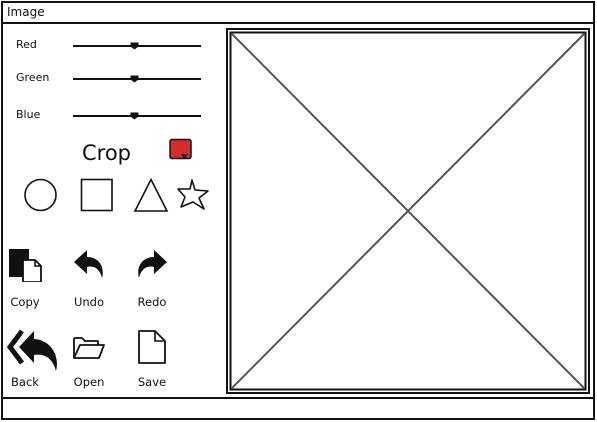 This screenshot has height=422, width=597. Describe the element at coordinates (152, 382) in the screenshot. I see `save-label: Save` at that location.